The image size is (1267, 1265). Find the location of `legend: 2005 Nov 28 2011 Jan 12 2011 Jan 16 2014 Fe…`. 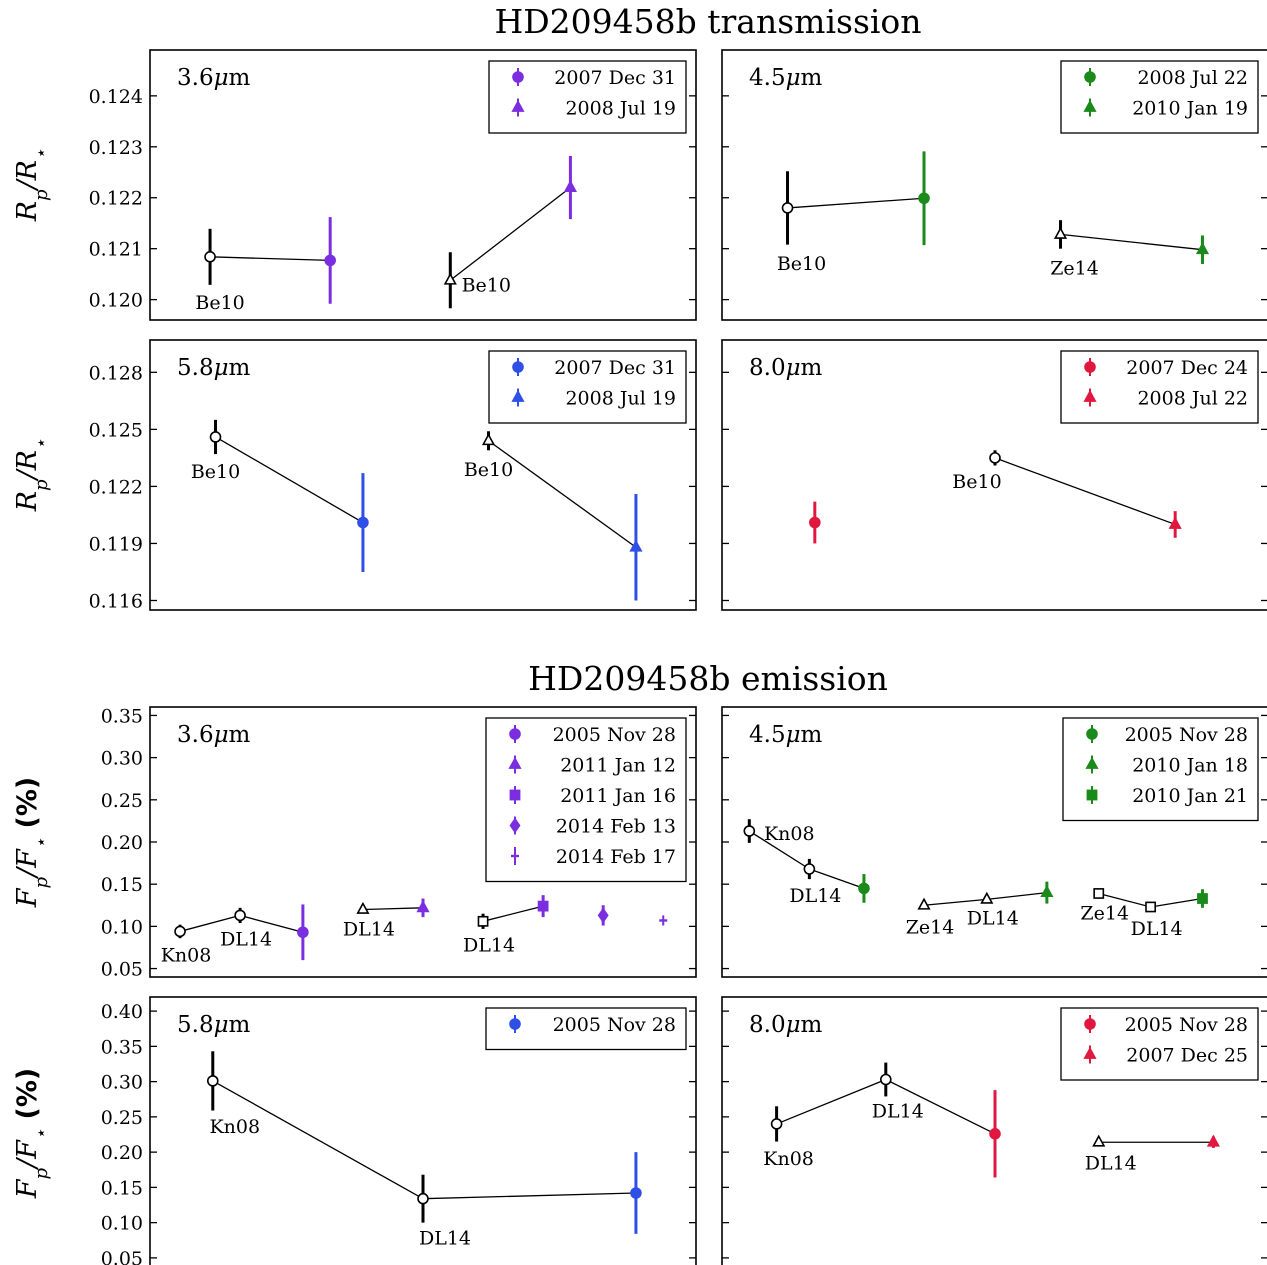

legend: 2005 Nov 28 2011 Jan 12 2011 Jan 16 2014 Fe… is located at coordinates (586, 800).